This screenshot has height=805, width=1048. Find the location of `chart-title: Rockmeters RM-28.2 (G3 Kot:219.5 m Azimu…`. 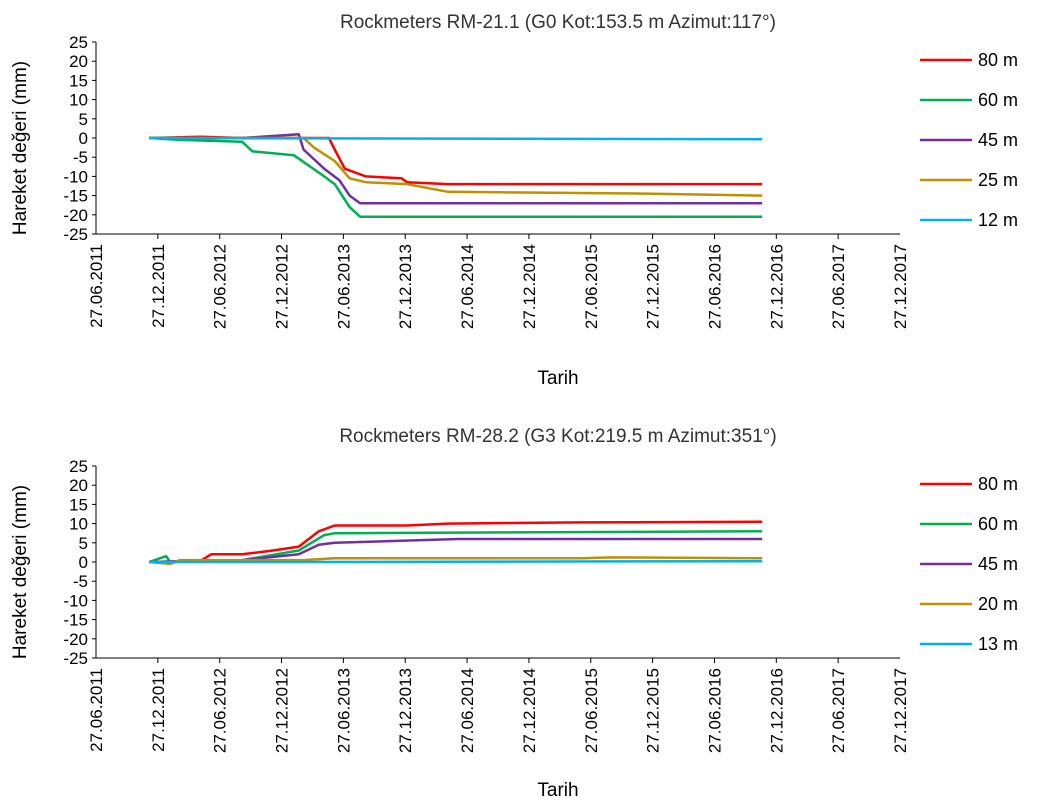

chart-title: Rockmeters RM-28.2 (G3 Kot:219.5 m Azimu… is located at coordinates (557, 436).